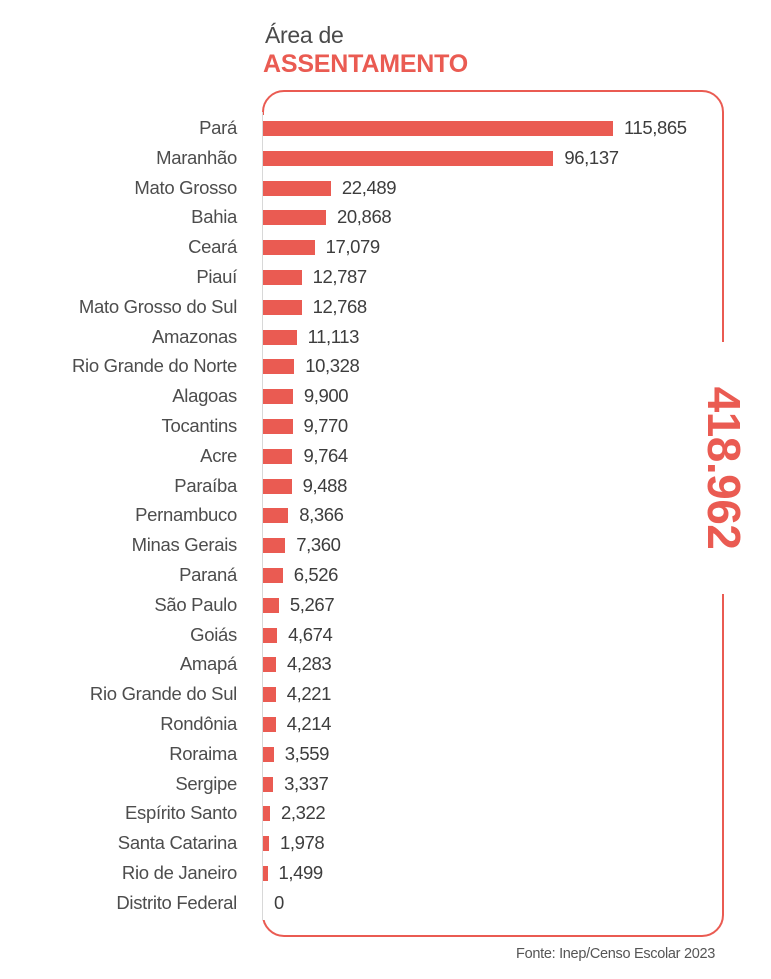 The image size is (771, 979). What do you see at coordinates (385, 396) in the screenshot?
I see `bar-row: Alagoas 9,900` at bounding box center [385, 396].